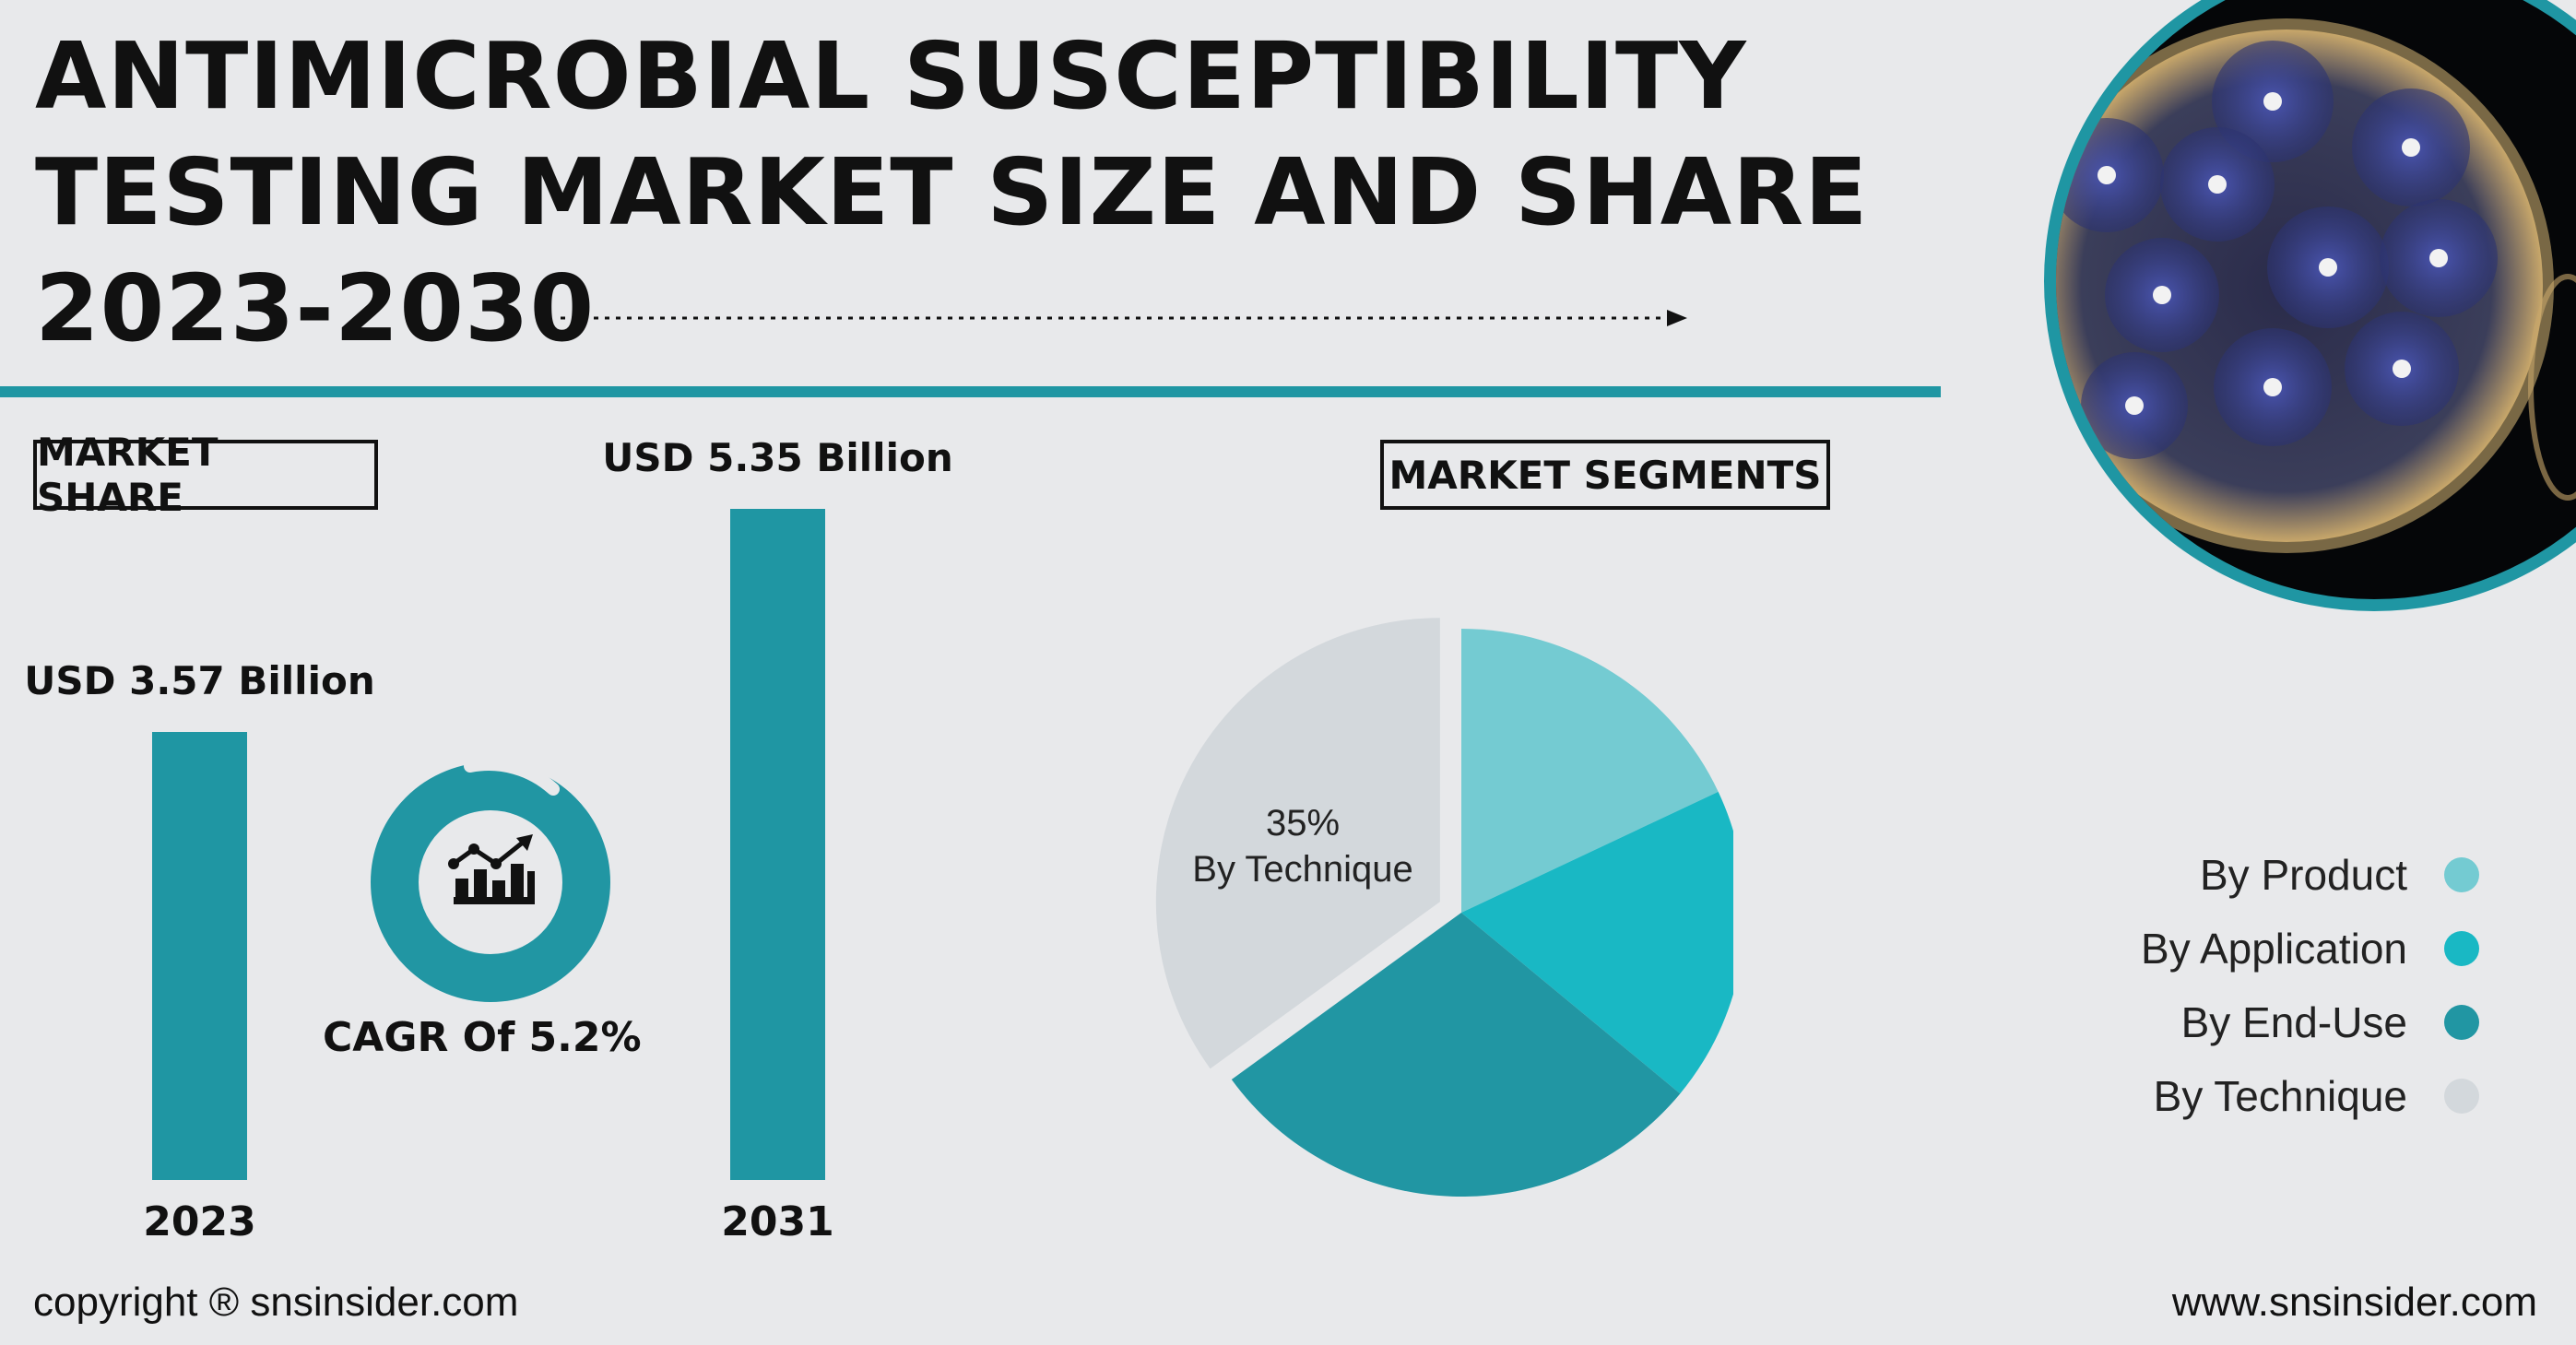 The height and width of the screenshot is (1345, 2576). Describe the element at coordinates (777, 1221) in the screenshot. I see `bar-year-label-2031: 2031` at that location.